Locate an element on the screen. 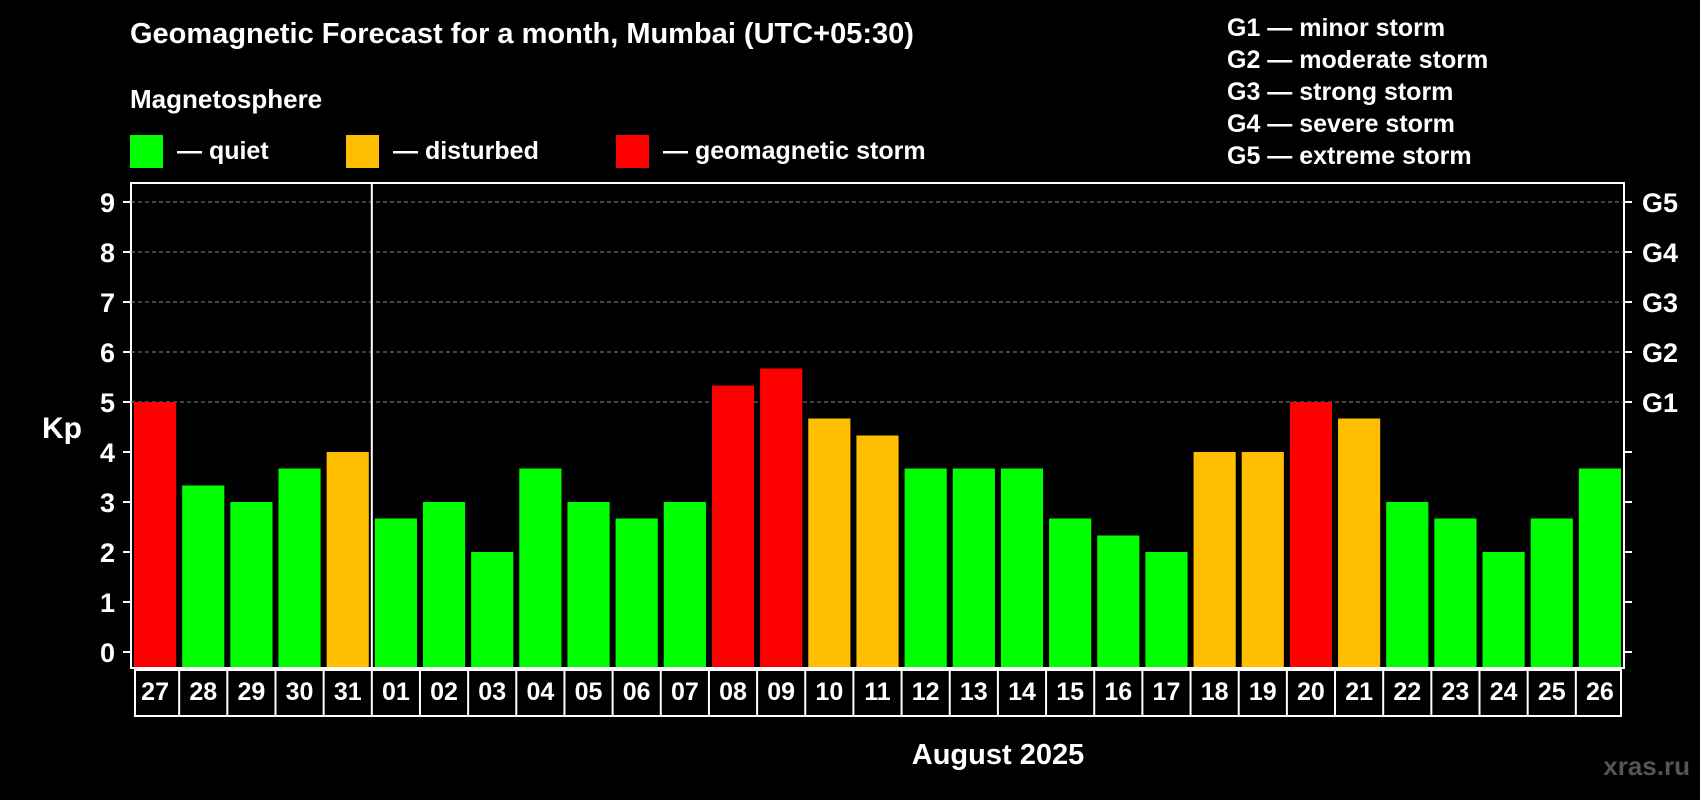  right-label-g5: G5 is located at coordinates (1660, 203).